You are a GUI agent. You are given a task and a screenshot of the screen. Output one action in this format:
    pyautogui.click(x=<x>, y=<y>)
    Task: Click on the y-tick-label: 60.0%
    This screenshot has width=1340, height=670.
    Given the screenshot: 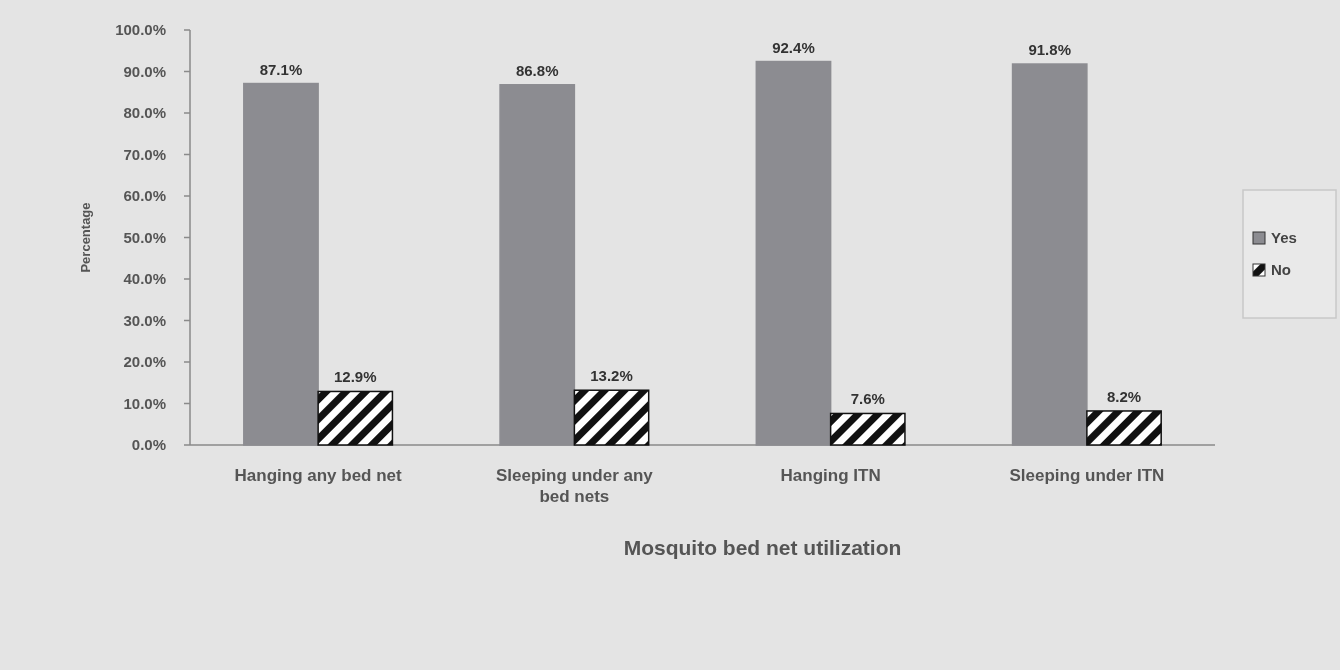 What is the action you would take?
    pyautogui.click(x=144, y=196)
    